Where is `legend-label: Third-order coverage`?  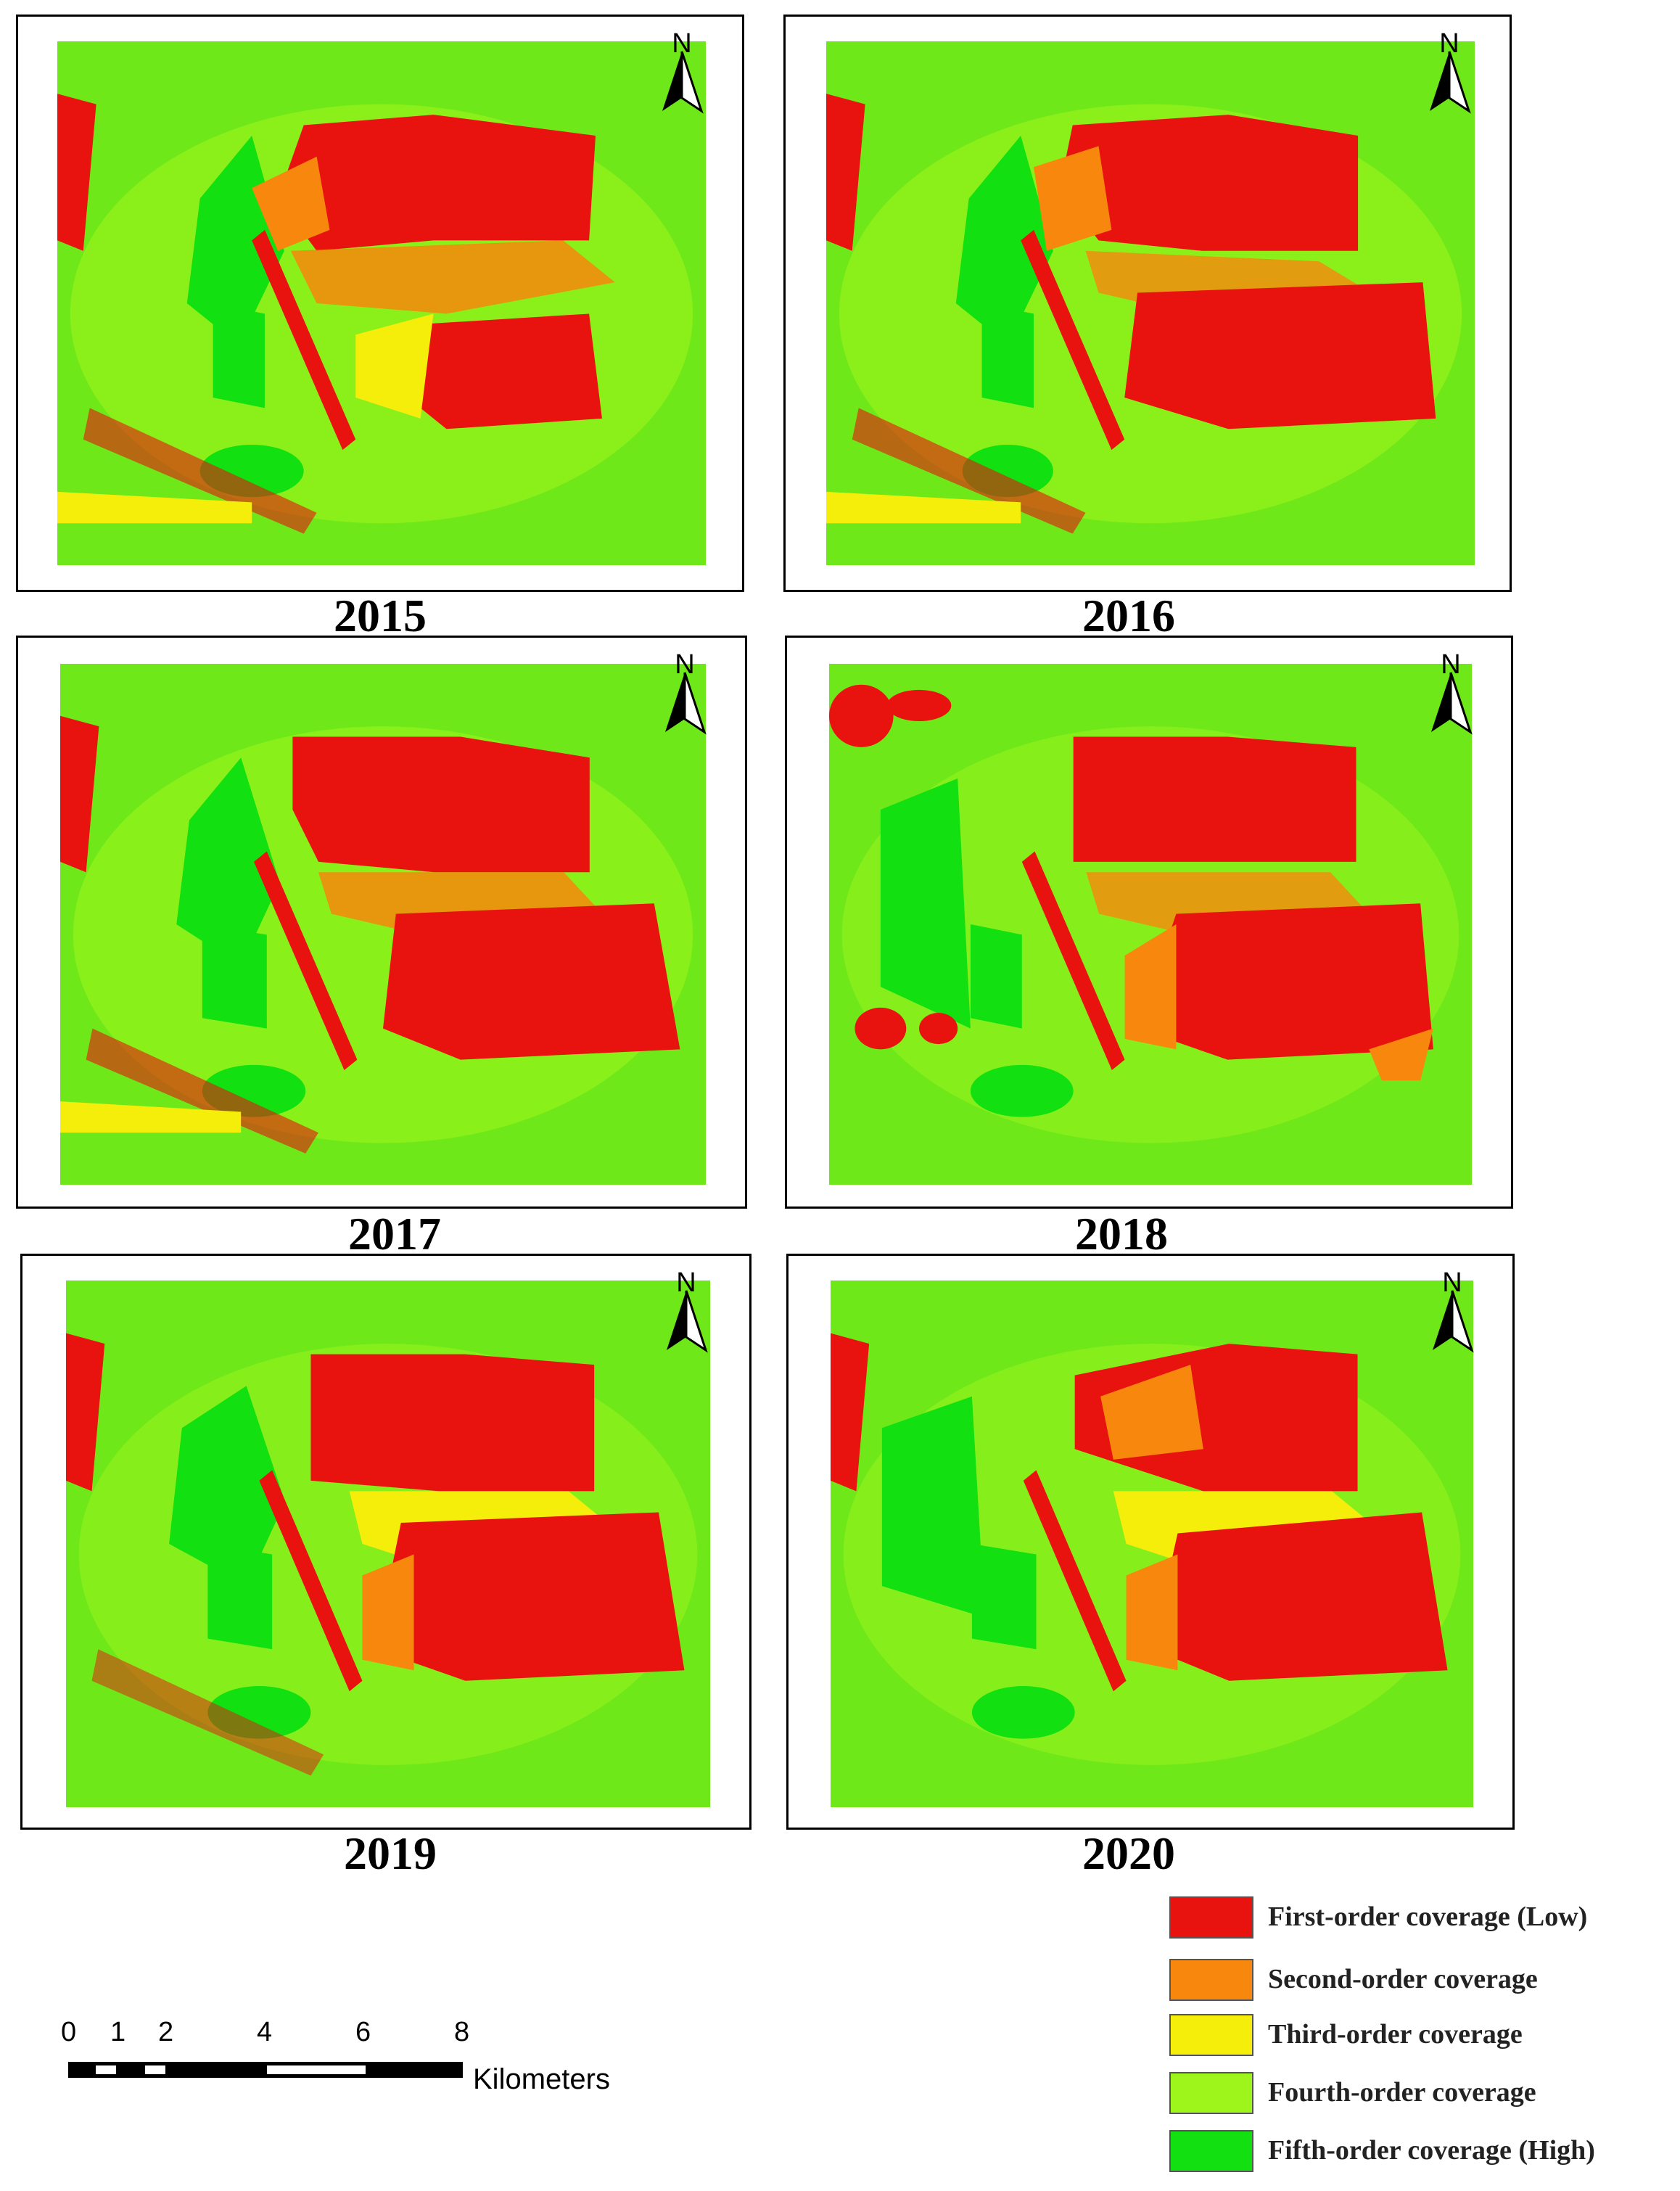 legend-label: Third-order coverage is located at coordinates (1395, 2034).